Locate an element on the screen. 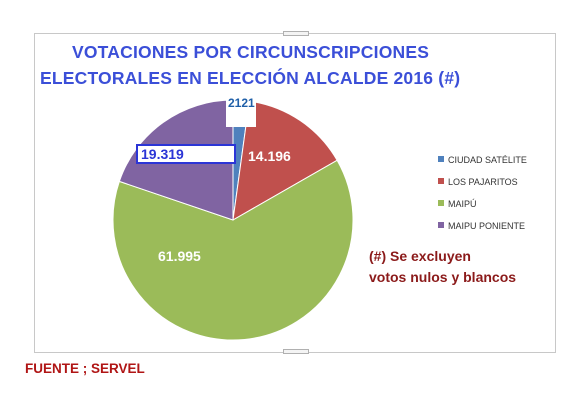 This screenshot has height=412, width=581. legend-label-maipu: MAIPÚ is located at coordinates (462, 204).